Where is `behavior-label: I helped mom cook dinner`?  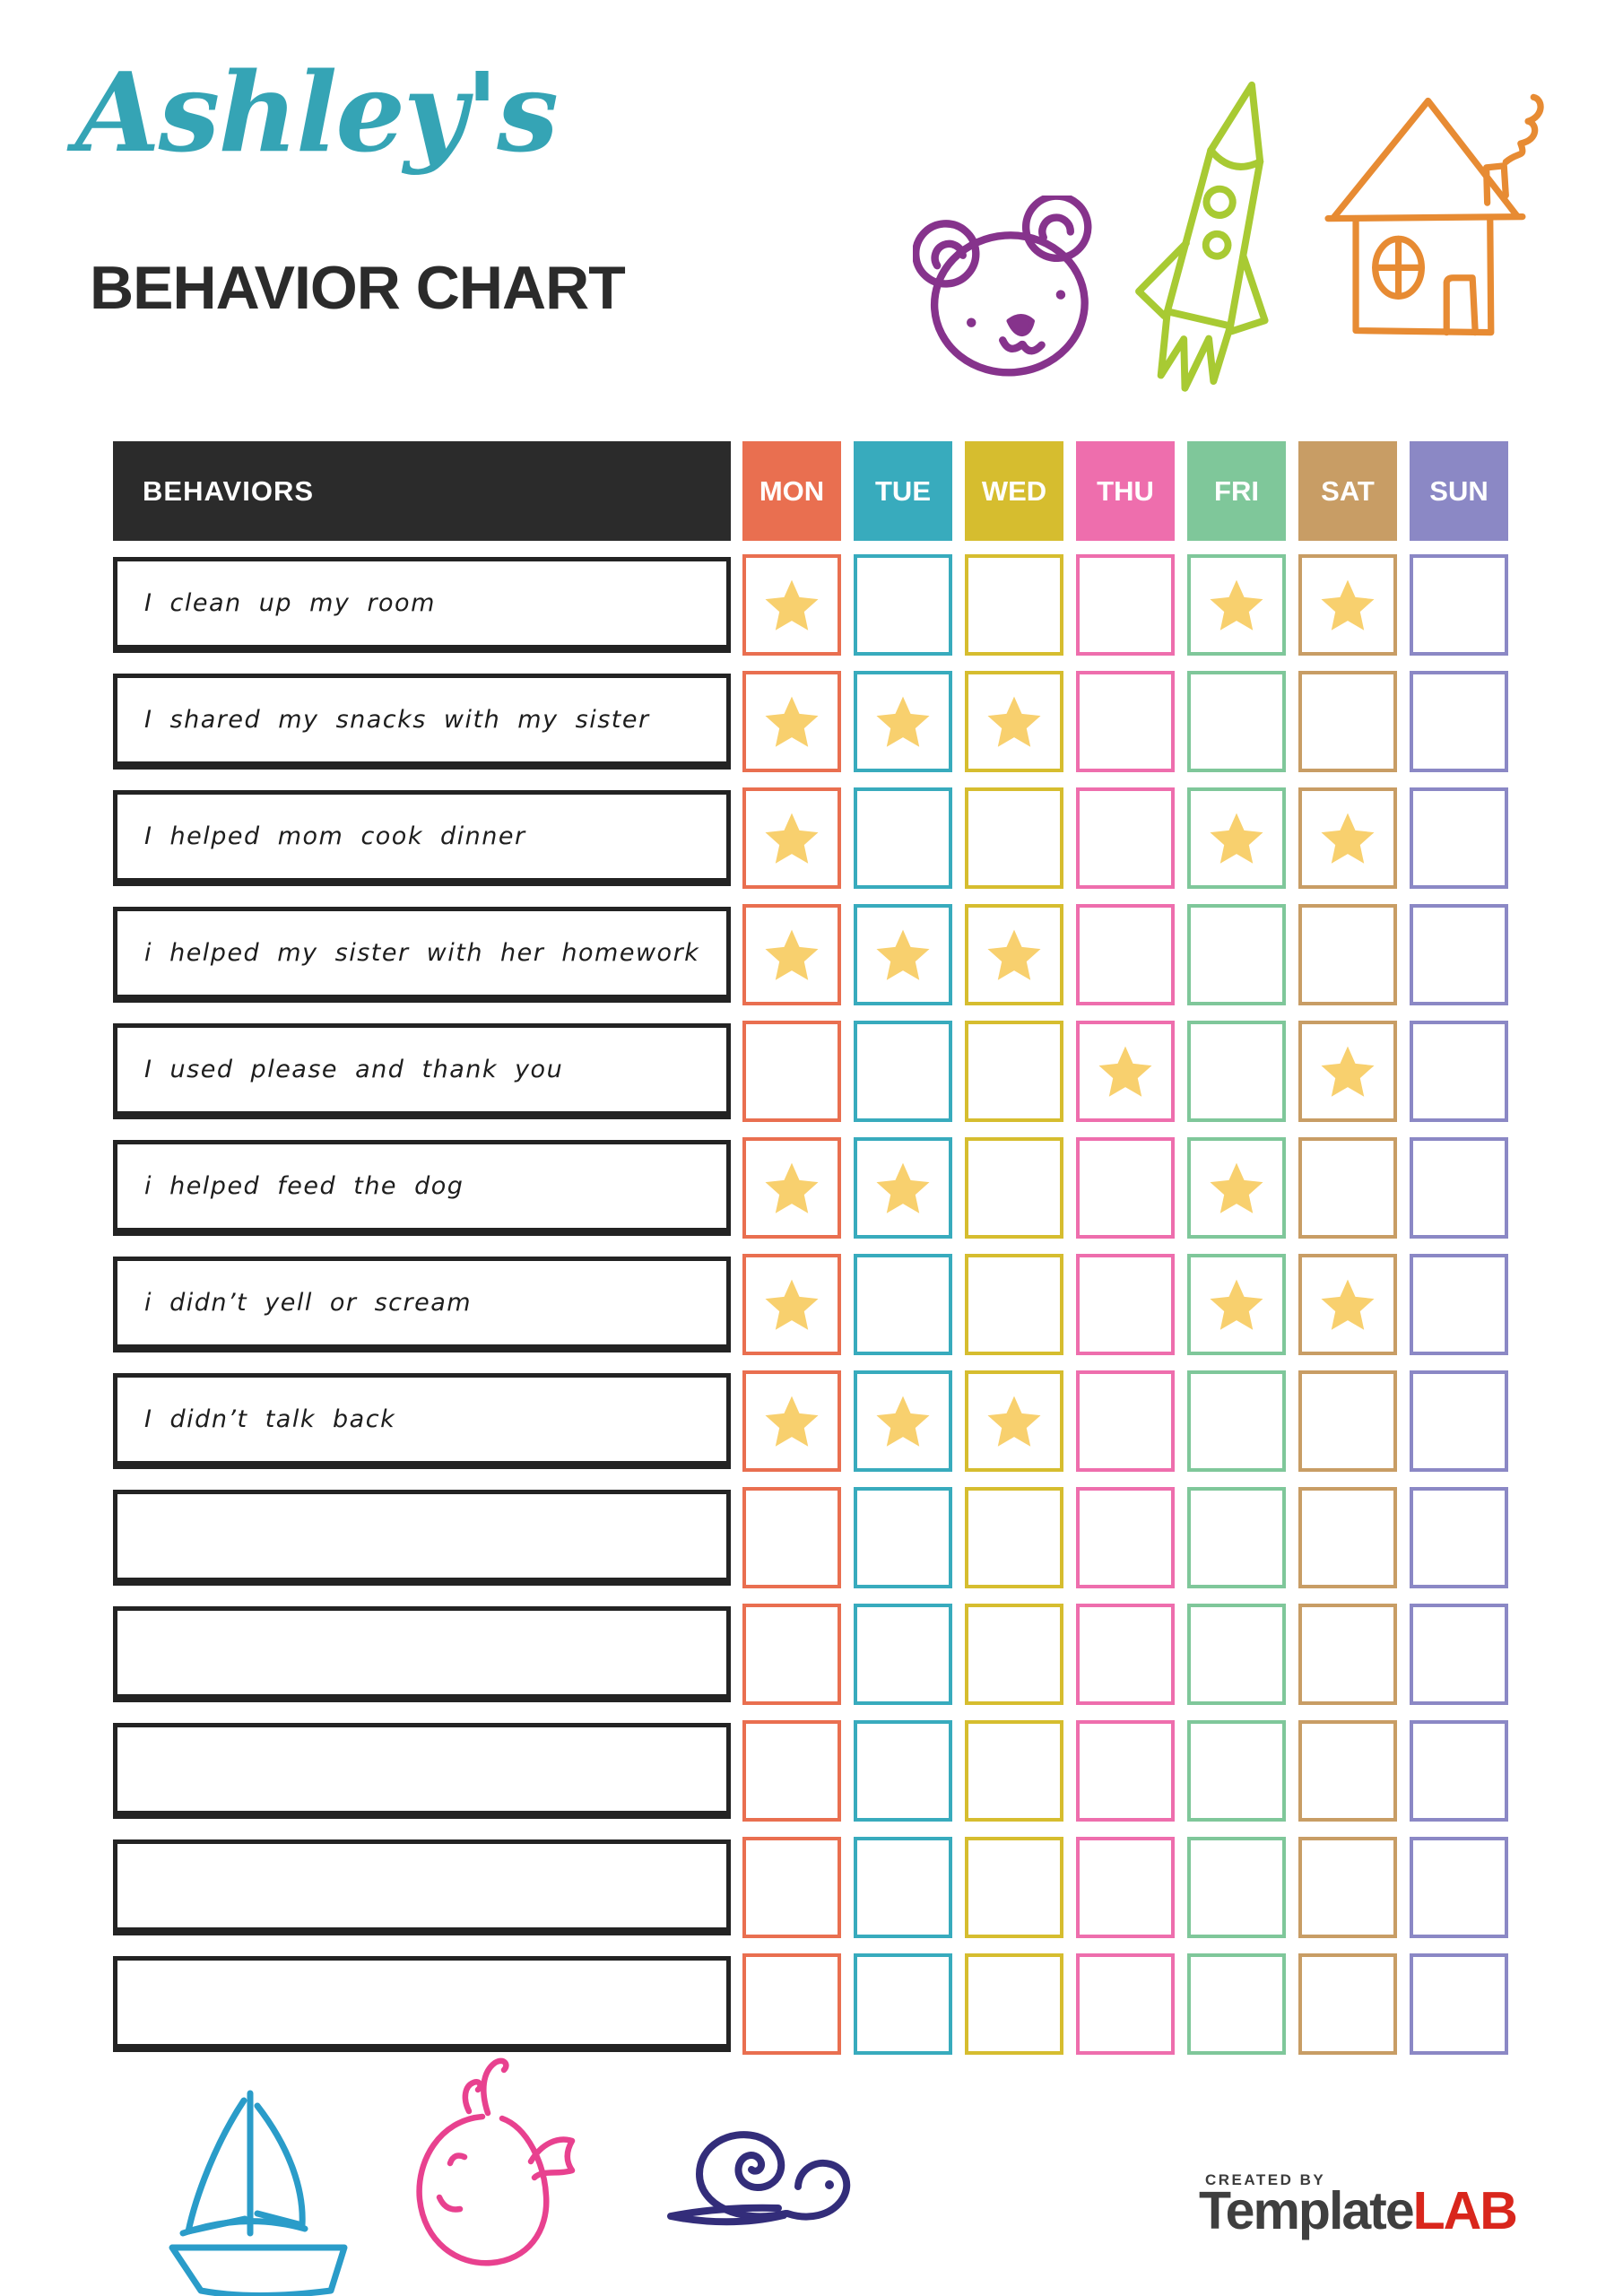 behavior-label: I helped mom cook dinner is located at coordinates (422, 838).